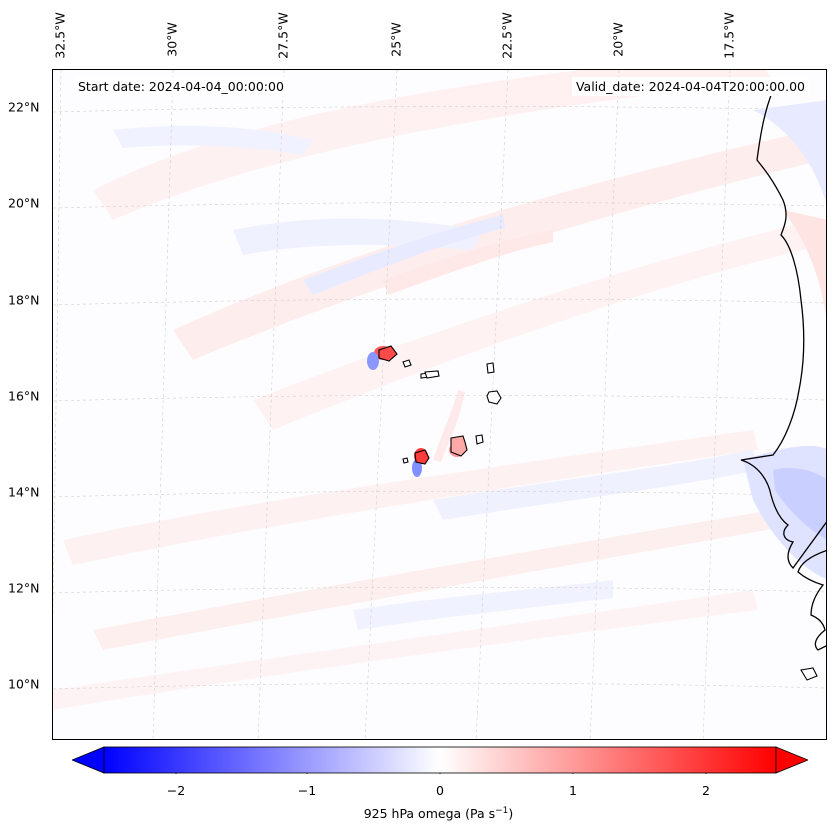 The image size is (837, 839). What do you see at coordinates (618, 39) in the screenshot?
I see `lon-label-20w: 20°W` at bounding box center [618, 39].